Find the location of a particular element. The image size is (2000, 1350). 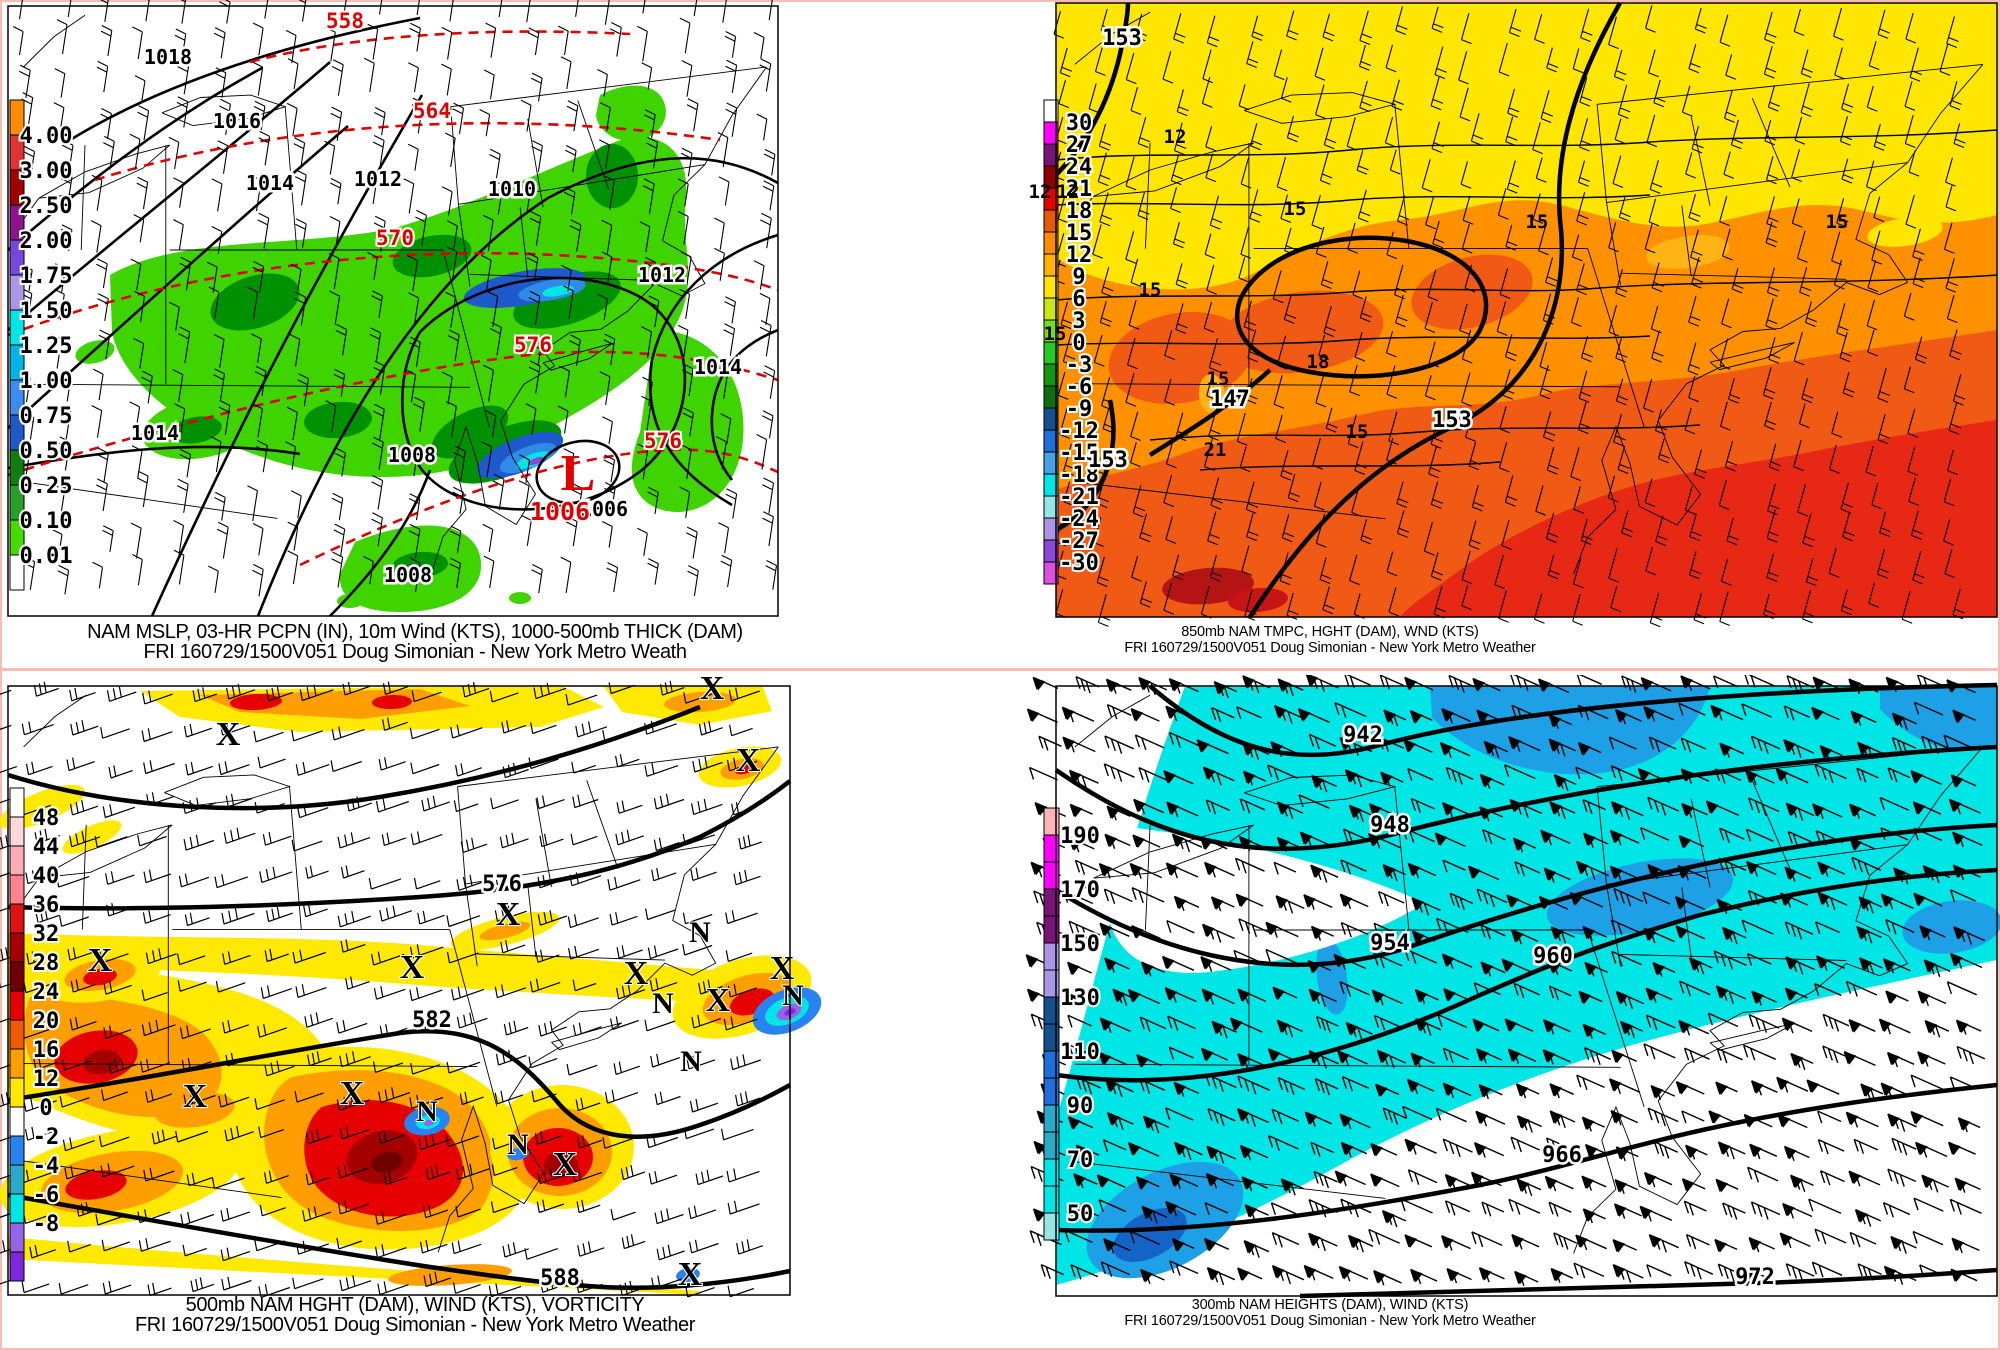

svg-text: 1.50 is located at coordinates (46, 311).